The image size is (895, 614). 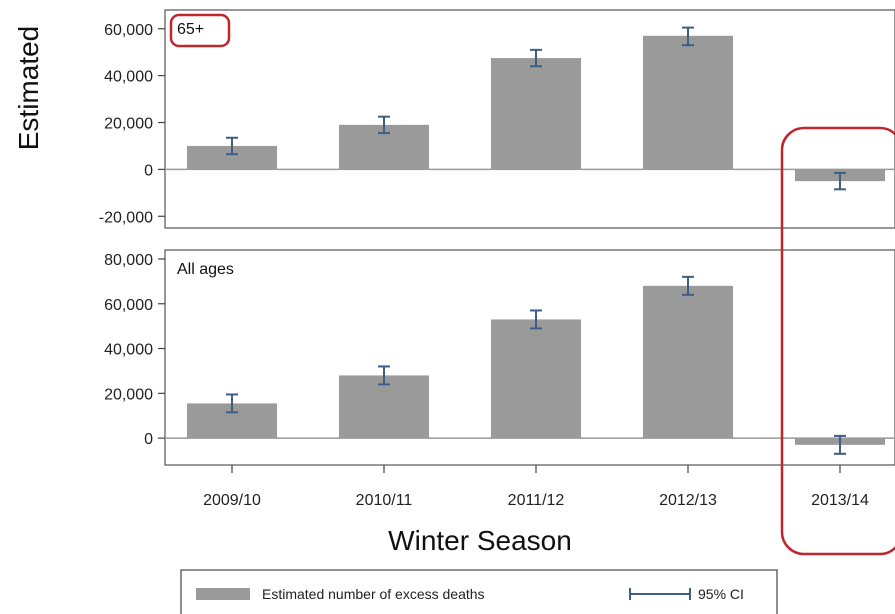 I want to click on legend-ci-swatch, so click(x=660, y=594).